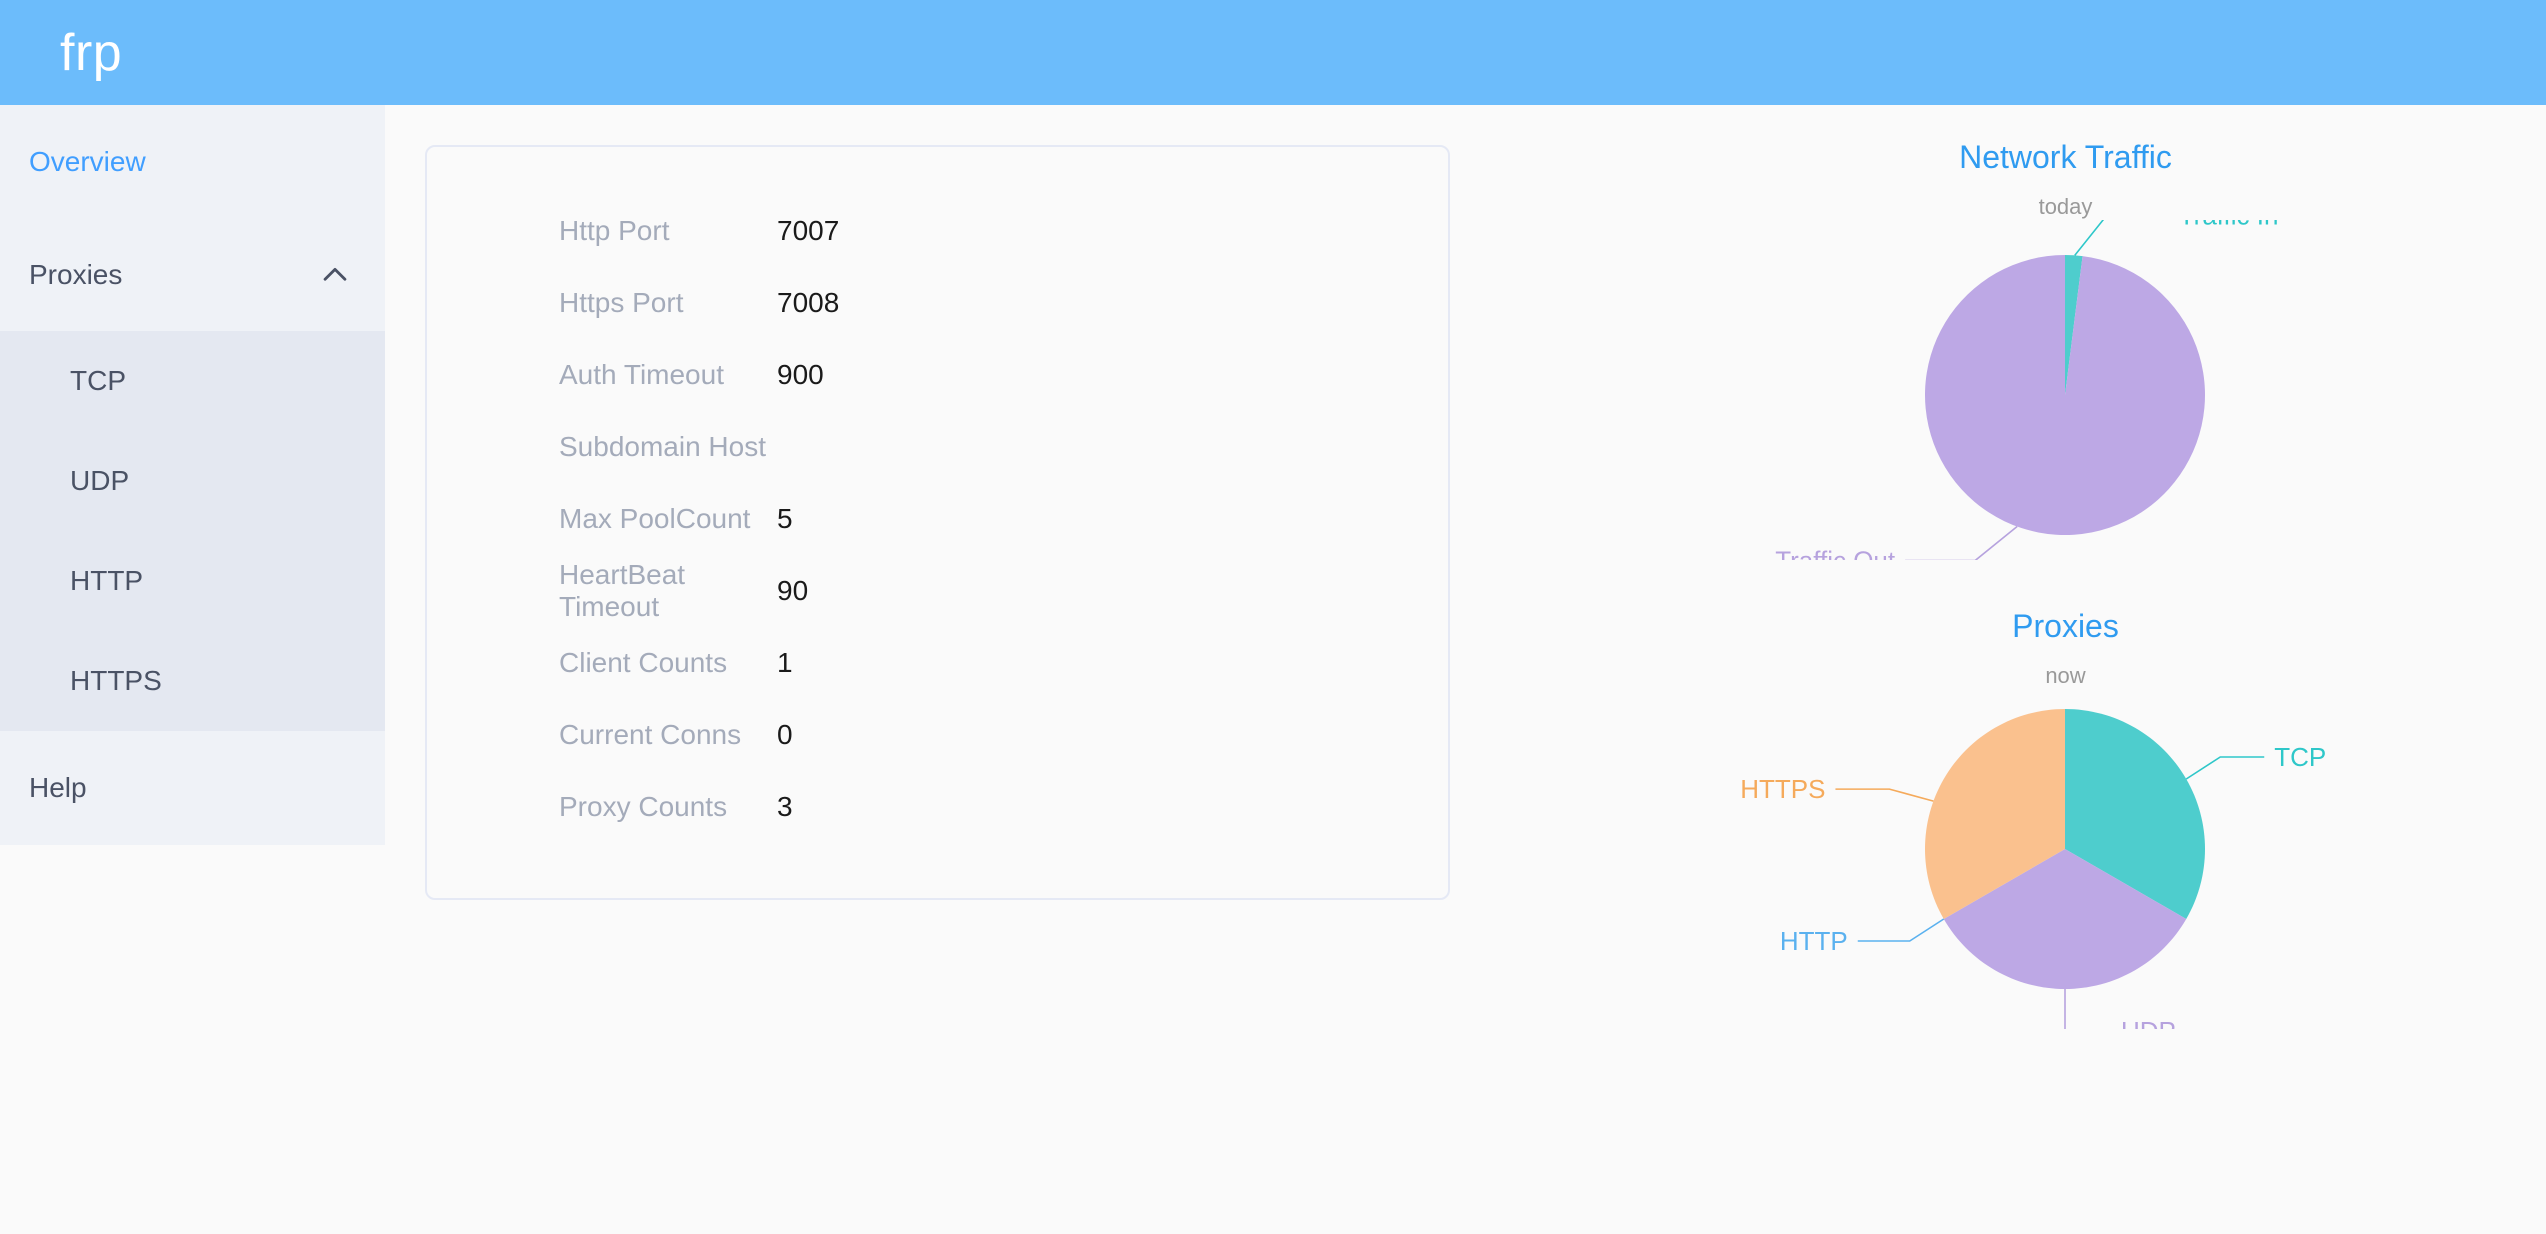 This screenshot has height=1234, width=2546. What do you see at coordinates (622, 590) in the screenshot?
I see `info-label-heartbeat-timeout: HeartBeat Timeout` at bounding box center [622, 590].